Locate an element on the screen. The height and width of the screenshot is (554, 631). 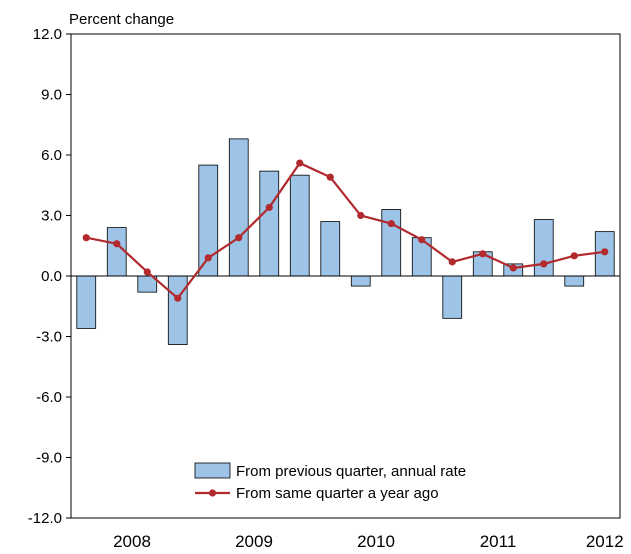
y-tick-label: 9.0 is located at coordinates (51, 95).